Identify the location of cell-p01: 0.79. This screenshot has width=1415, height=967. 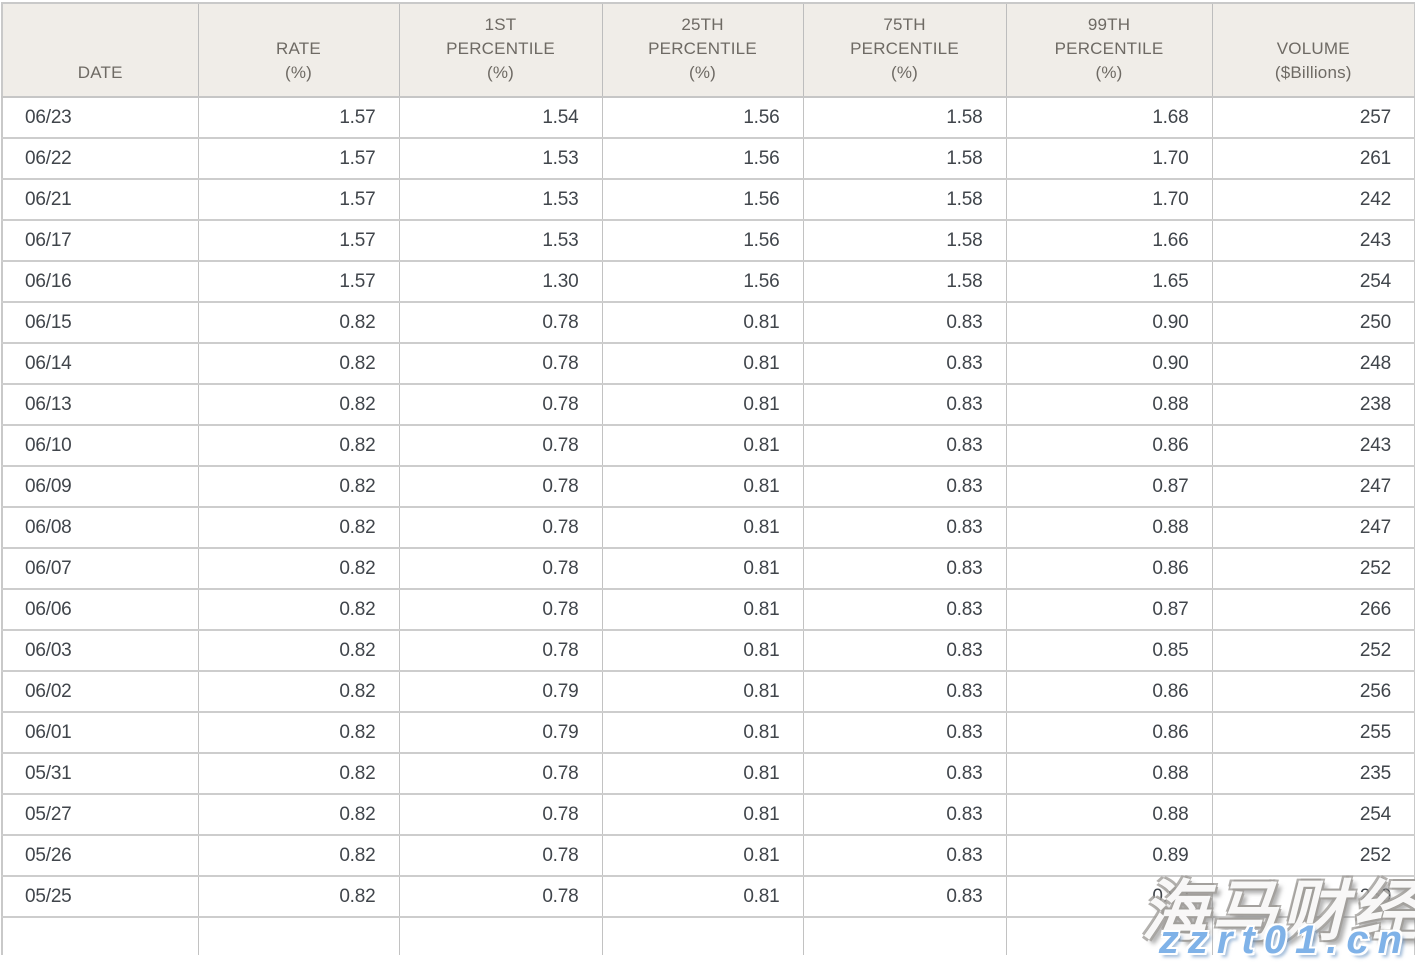
(500, 733).